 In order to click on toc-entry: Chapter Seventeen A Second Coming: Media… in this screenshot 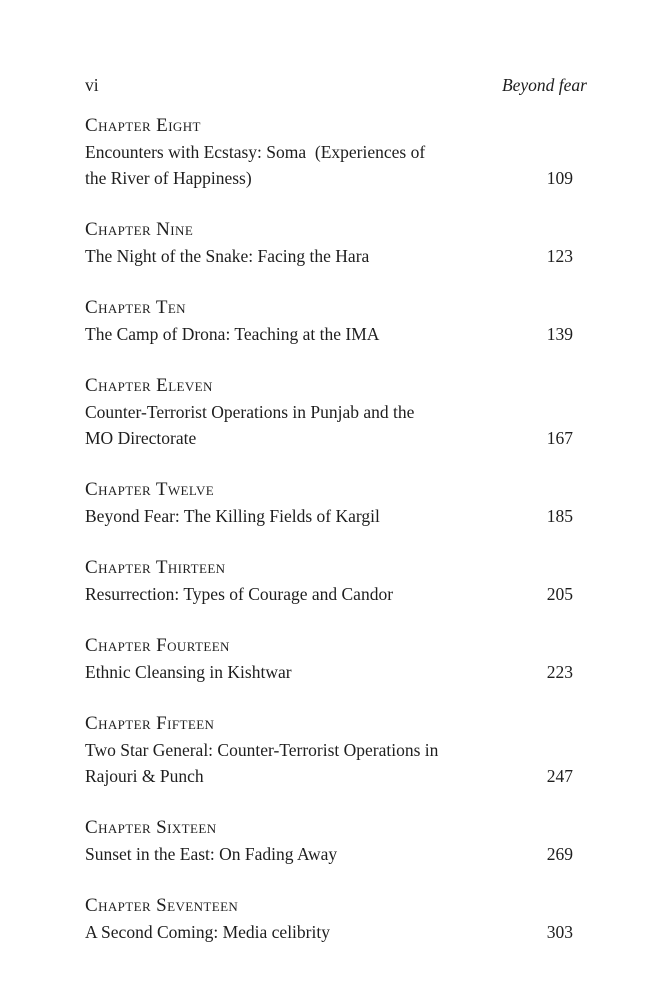, I will do `click(329, 919)`.